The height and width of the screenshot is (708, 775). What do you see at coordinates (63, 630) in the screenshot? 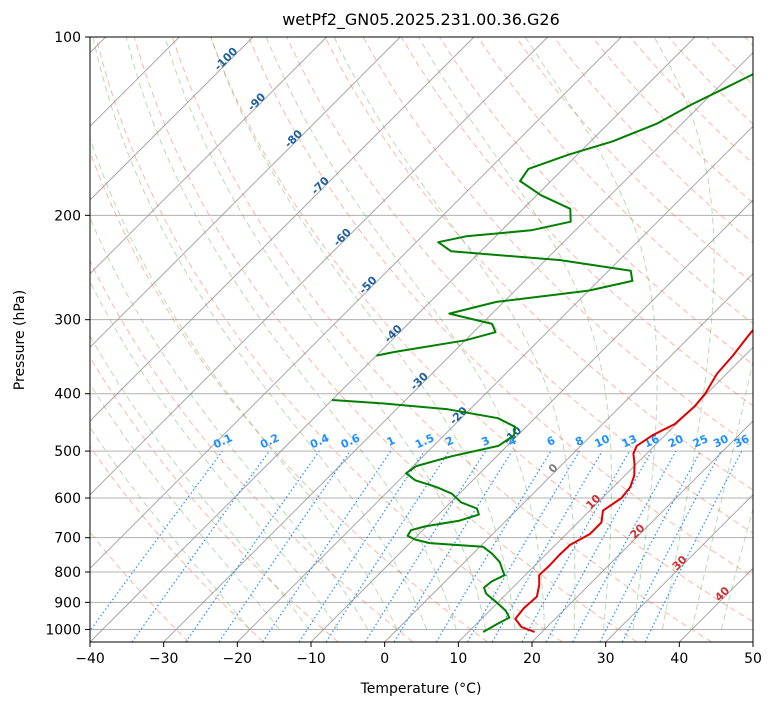
I see `y-tick-label: 1000` at bounding box center [63, 630].